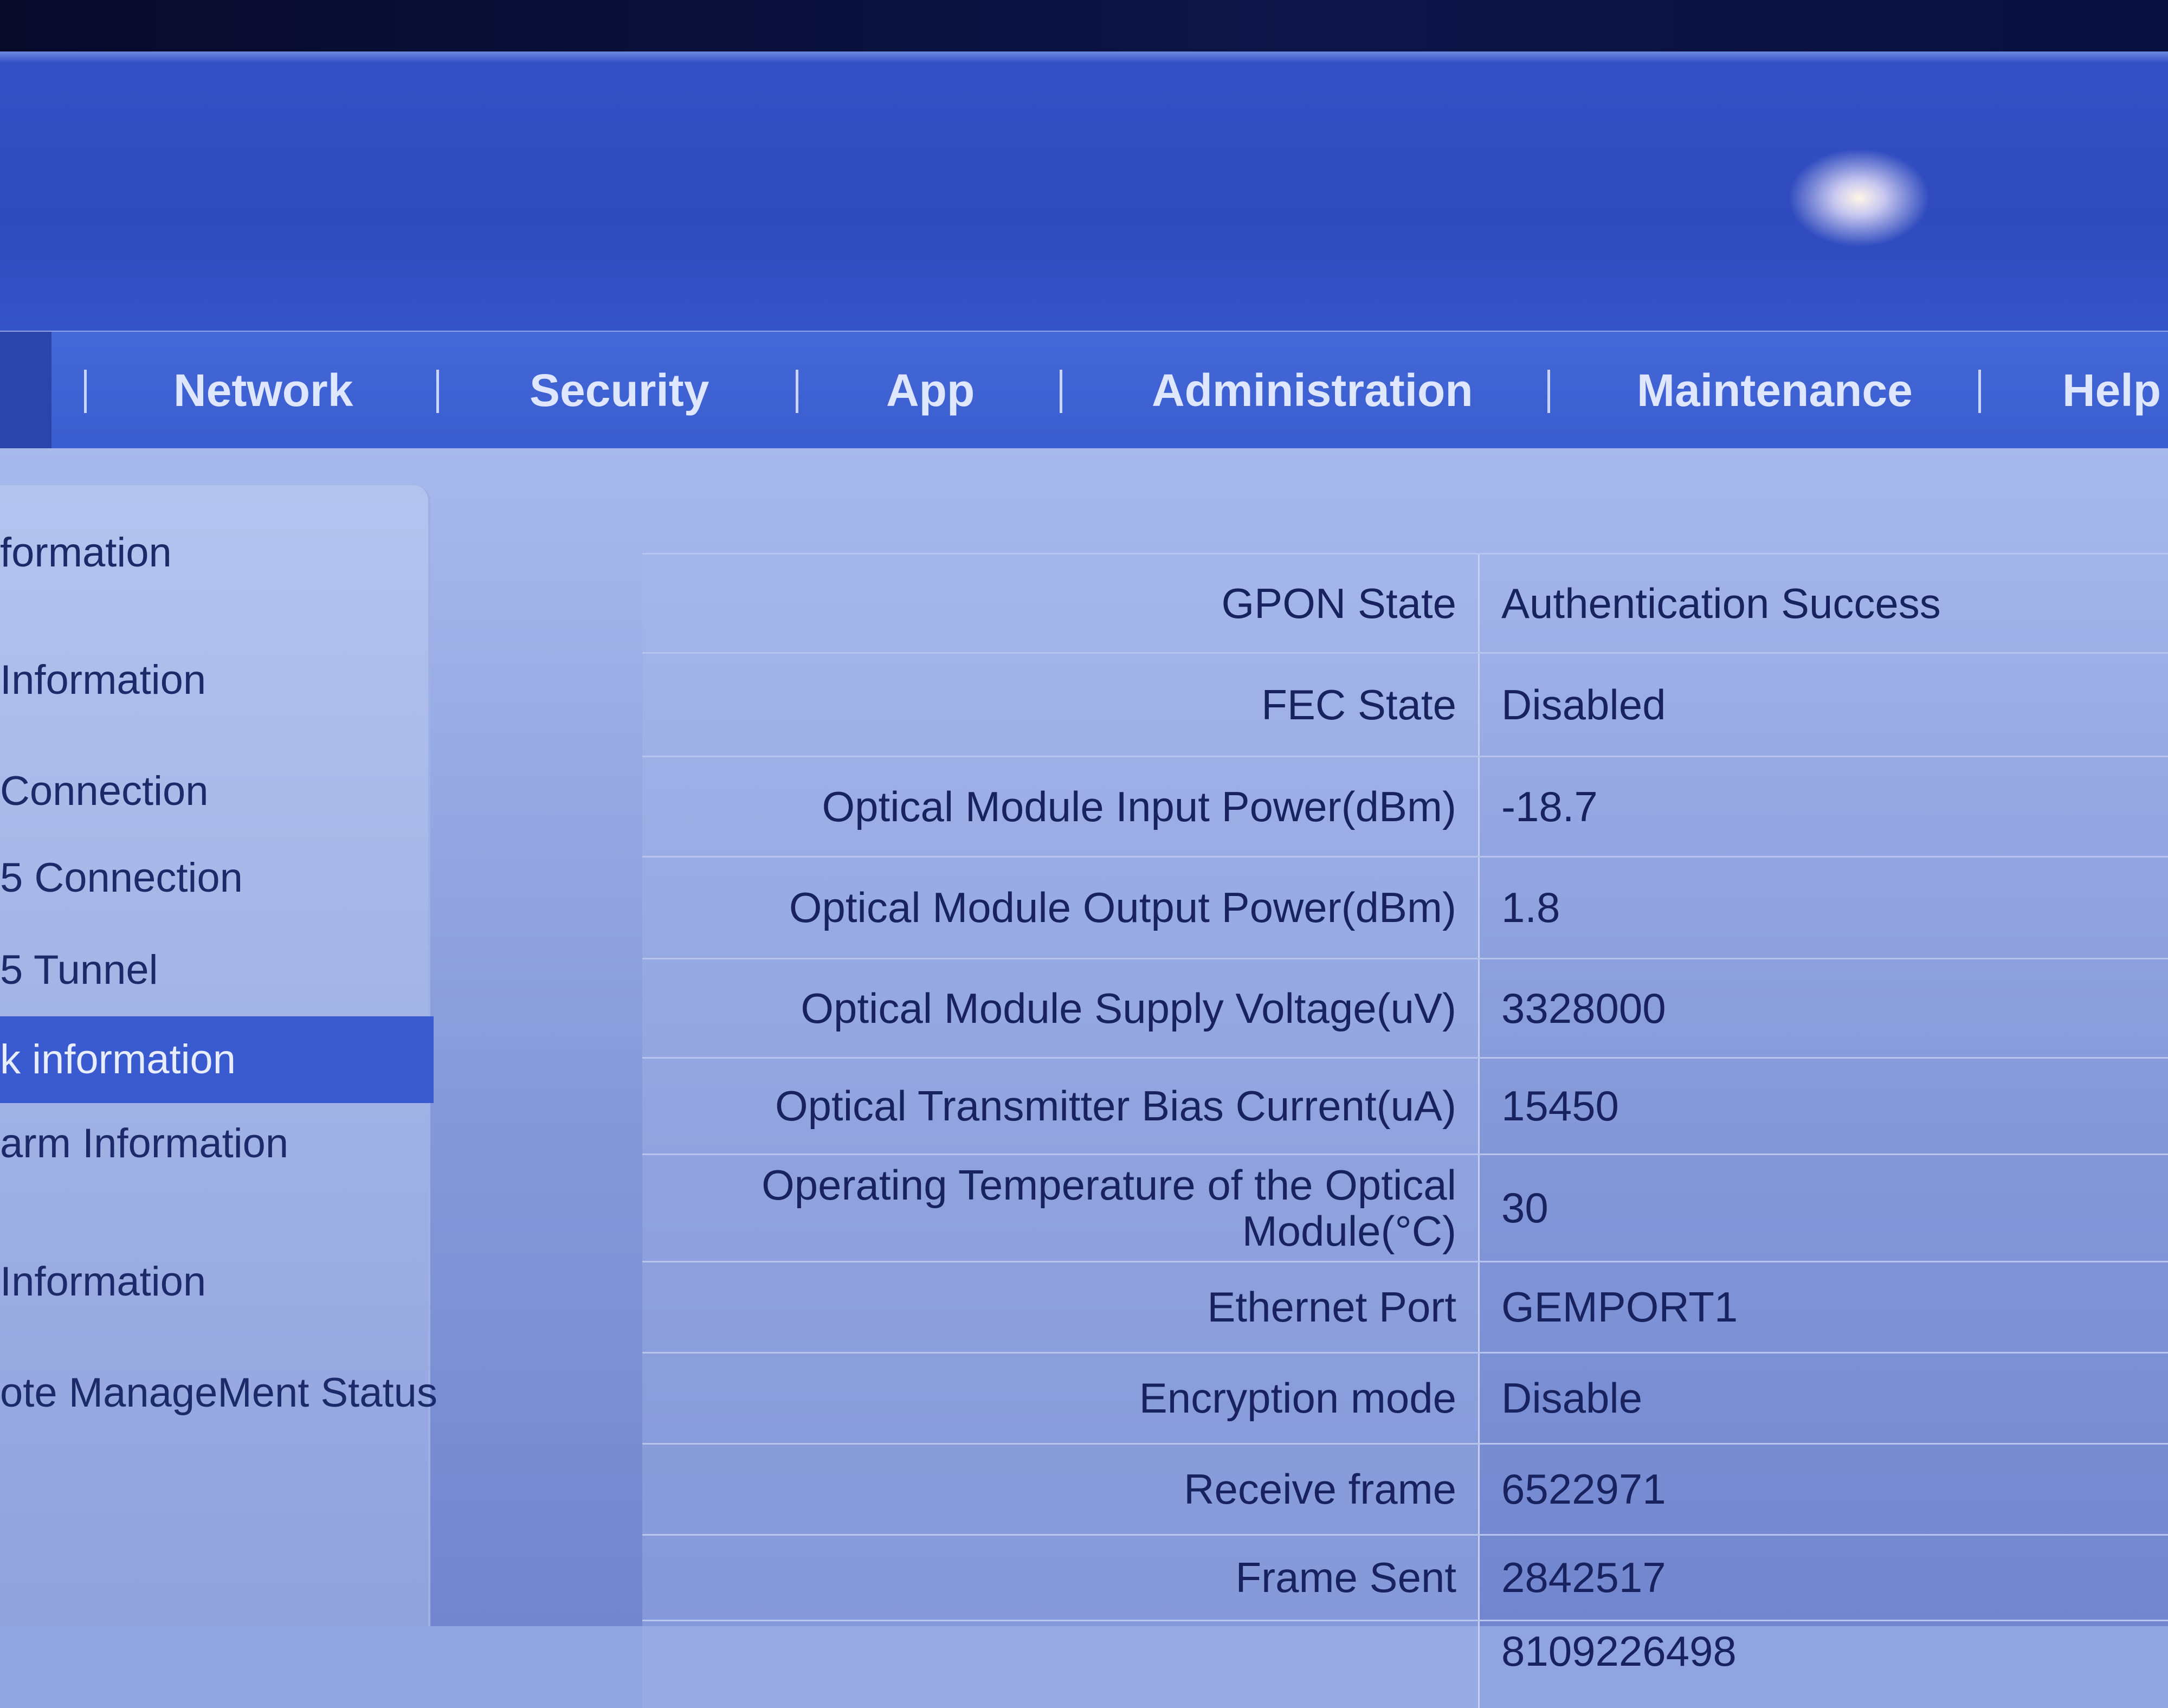 This screenshot has height=1708, width=2168. I want to click on sidebar-item: ote ManageMent Status, so click(219, 1393).